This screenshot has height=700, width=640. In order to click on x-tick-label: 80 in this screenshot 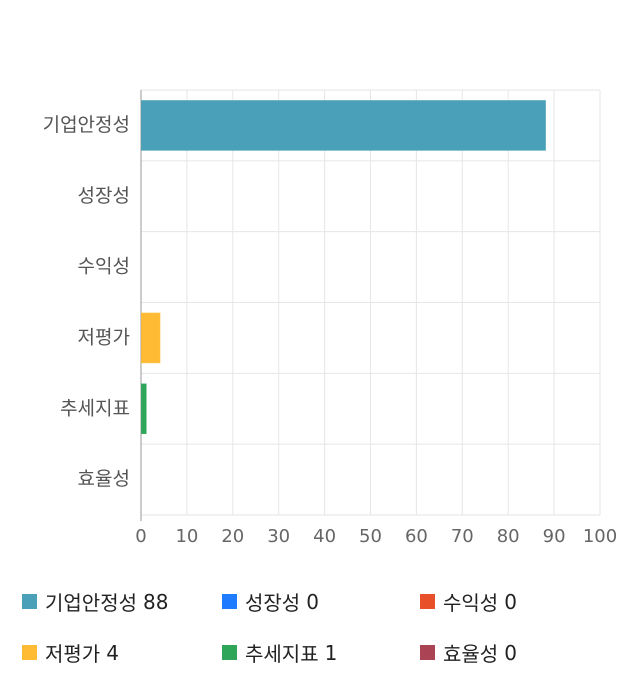, I will do `click(508, 536)`.